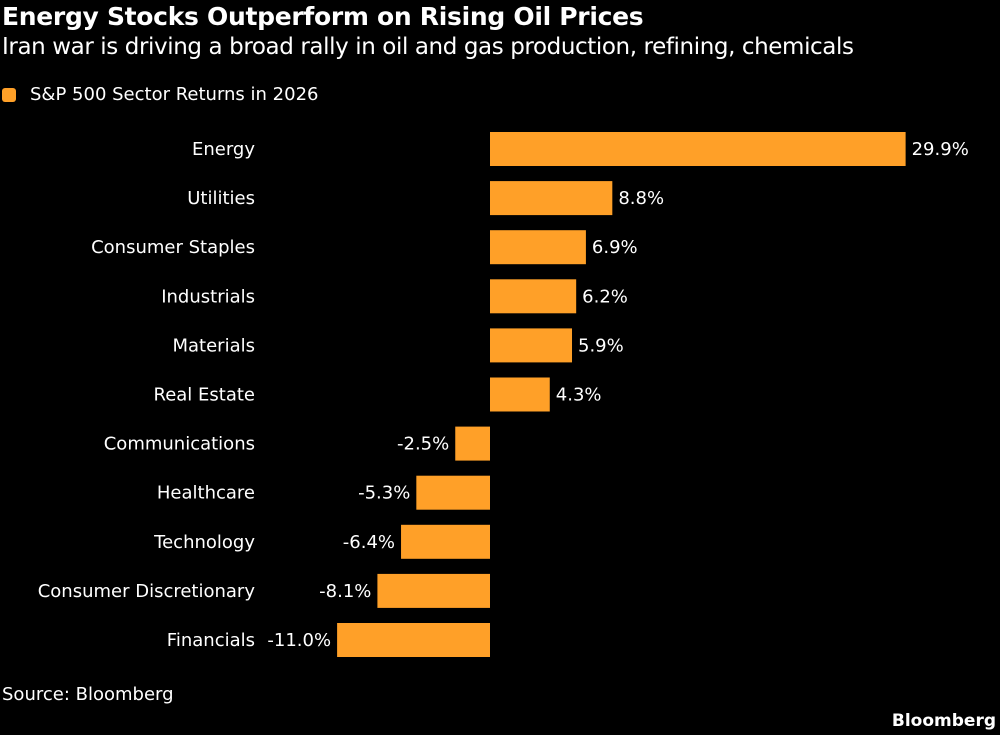 Image resolution: width=1000 pixels, height=735 pixels. Describe the element at coordinates (208, 296) in the screenshot. I see `category-label: Industrials` at that location.